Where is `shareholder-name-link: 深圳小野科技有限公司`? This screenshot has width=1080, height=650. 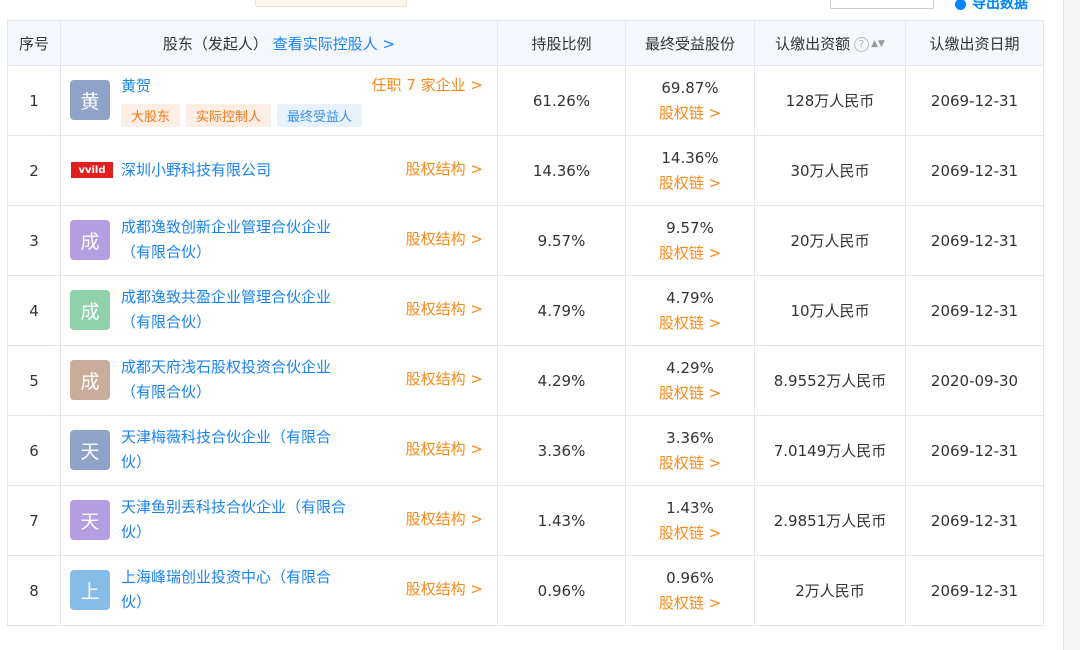 shareholder-name-link: 深圳小野科技有限公司 is located at coordinates (196, 170).